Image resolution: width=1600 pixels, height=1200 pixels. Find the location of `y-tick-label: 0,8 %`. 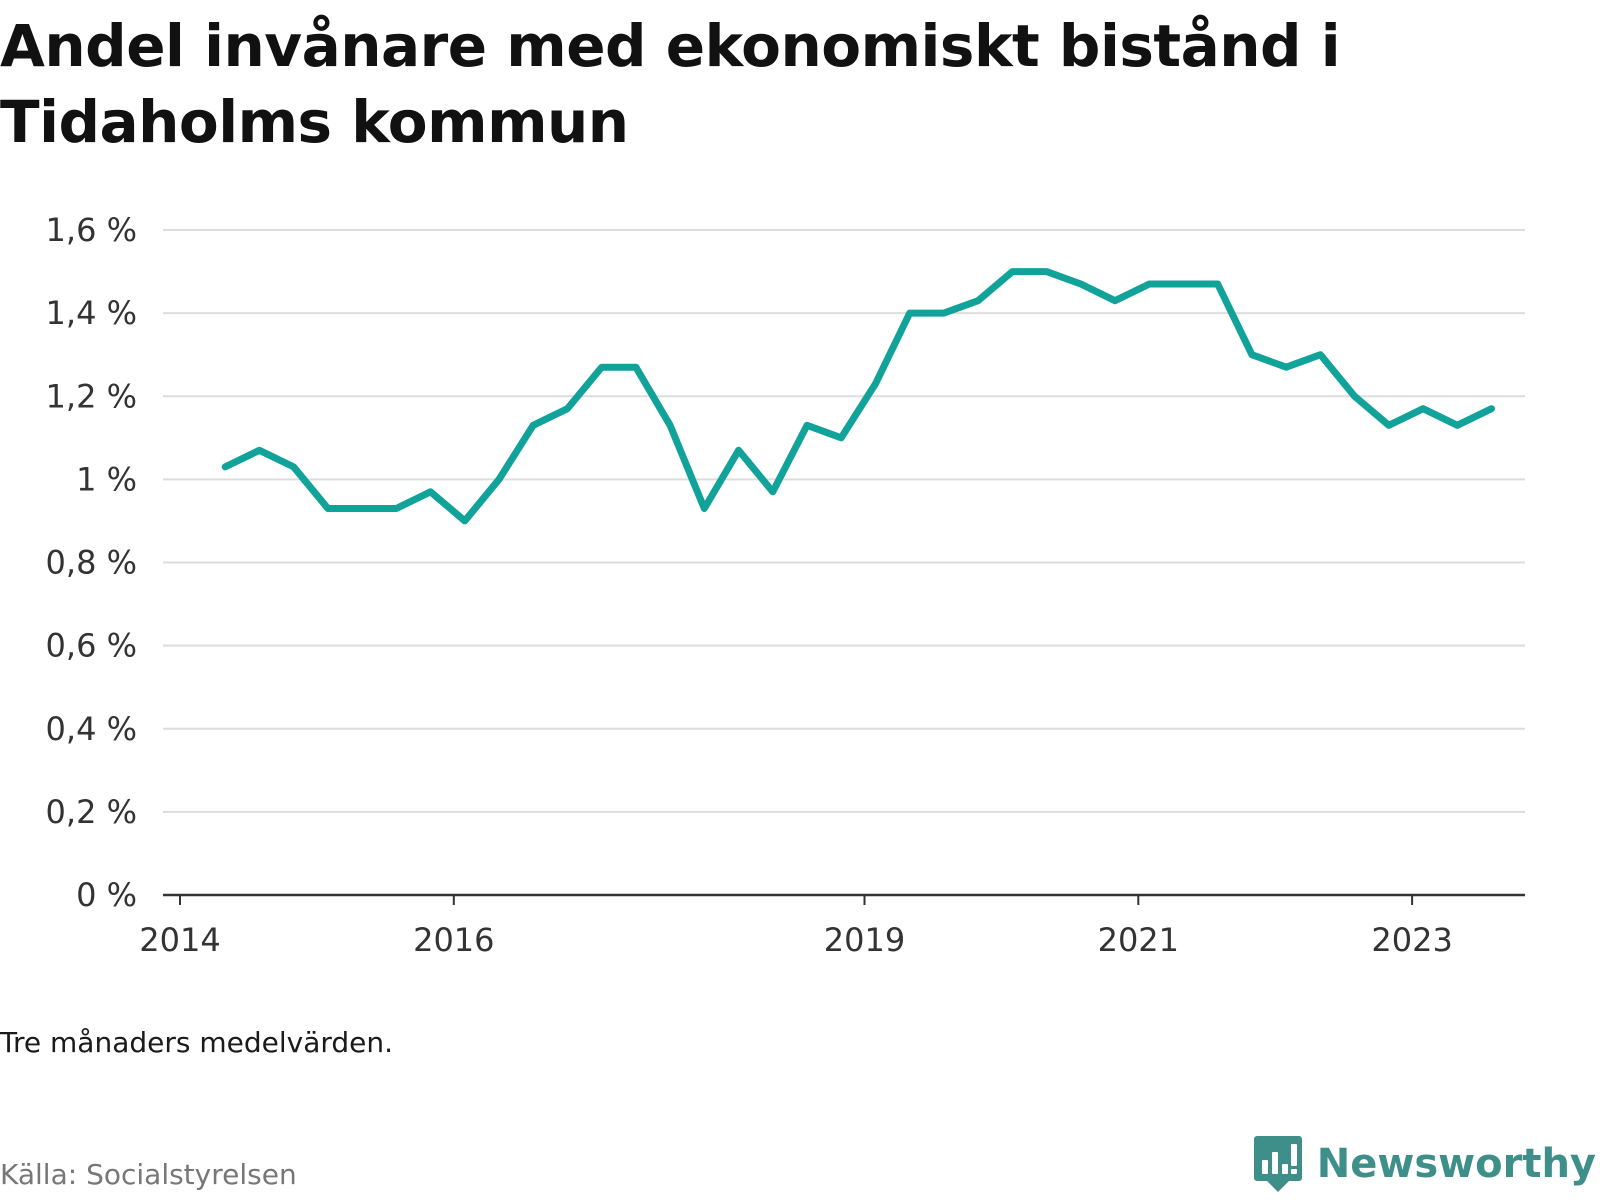

y-tick-label: 0,8 % is located at coordinates (91, 563).